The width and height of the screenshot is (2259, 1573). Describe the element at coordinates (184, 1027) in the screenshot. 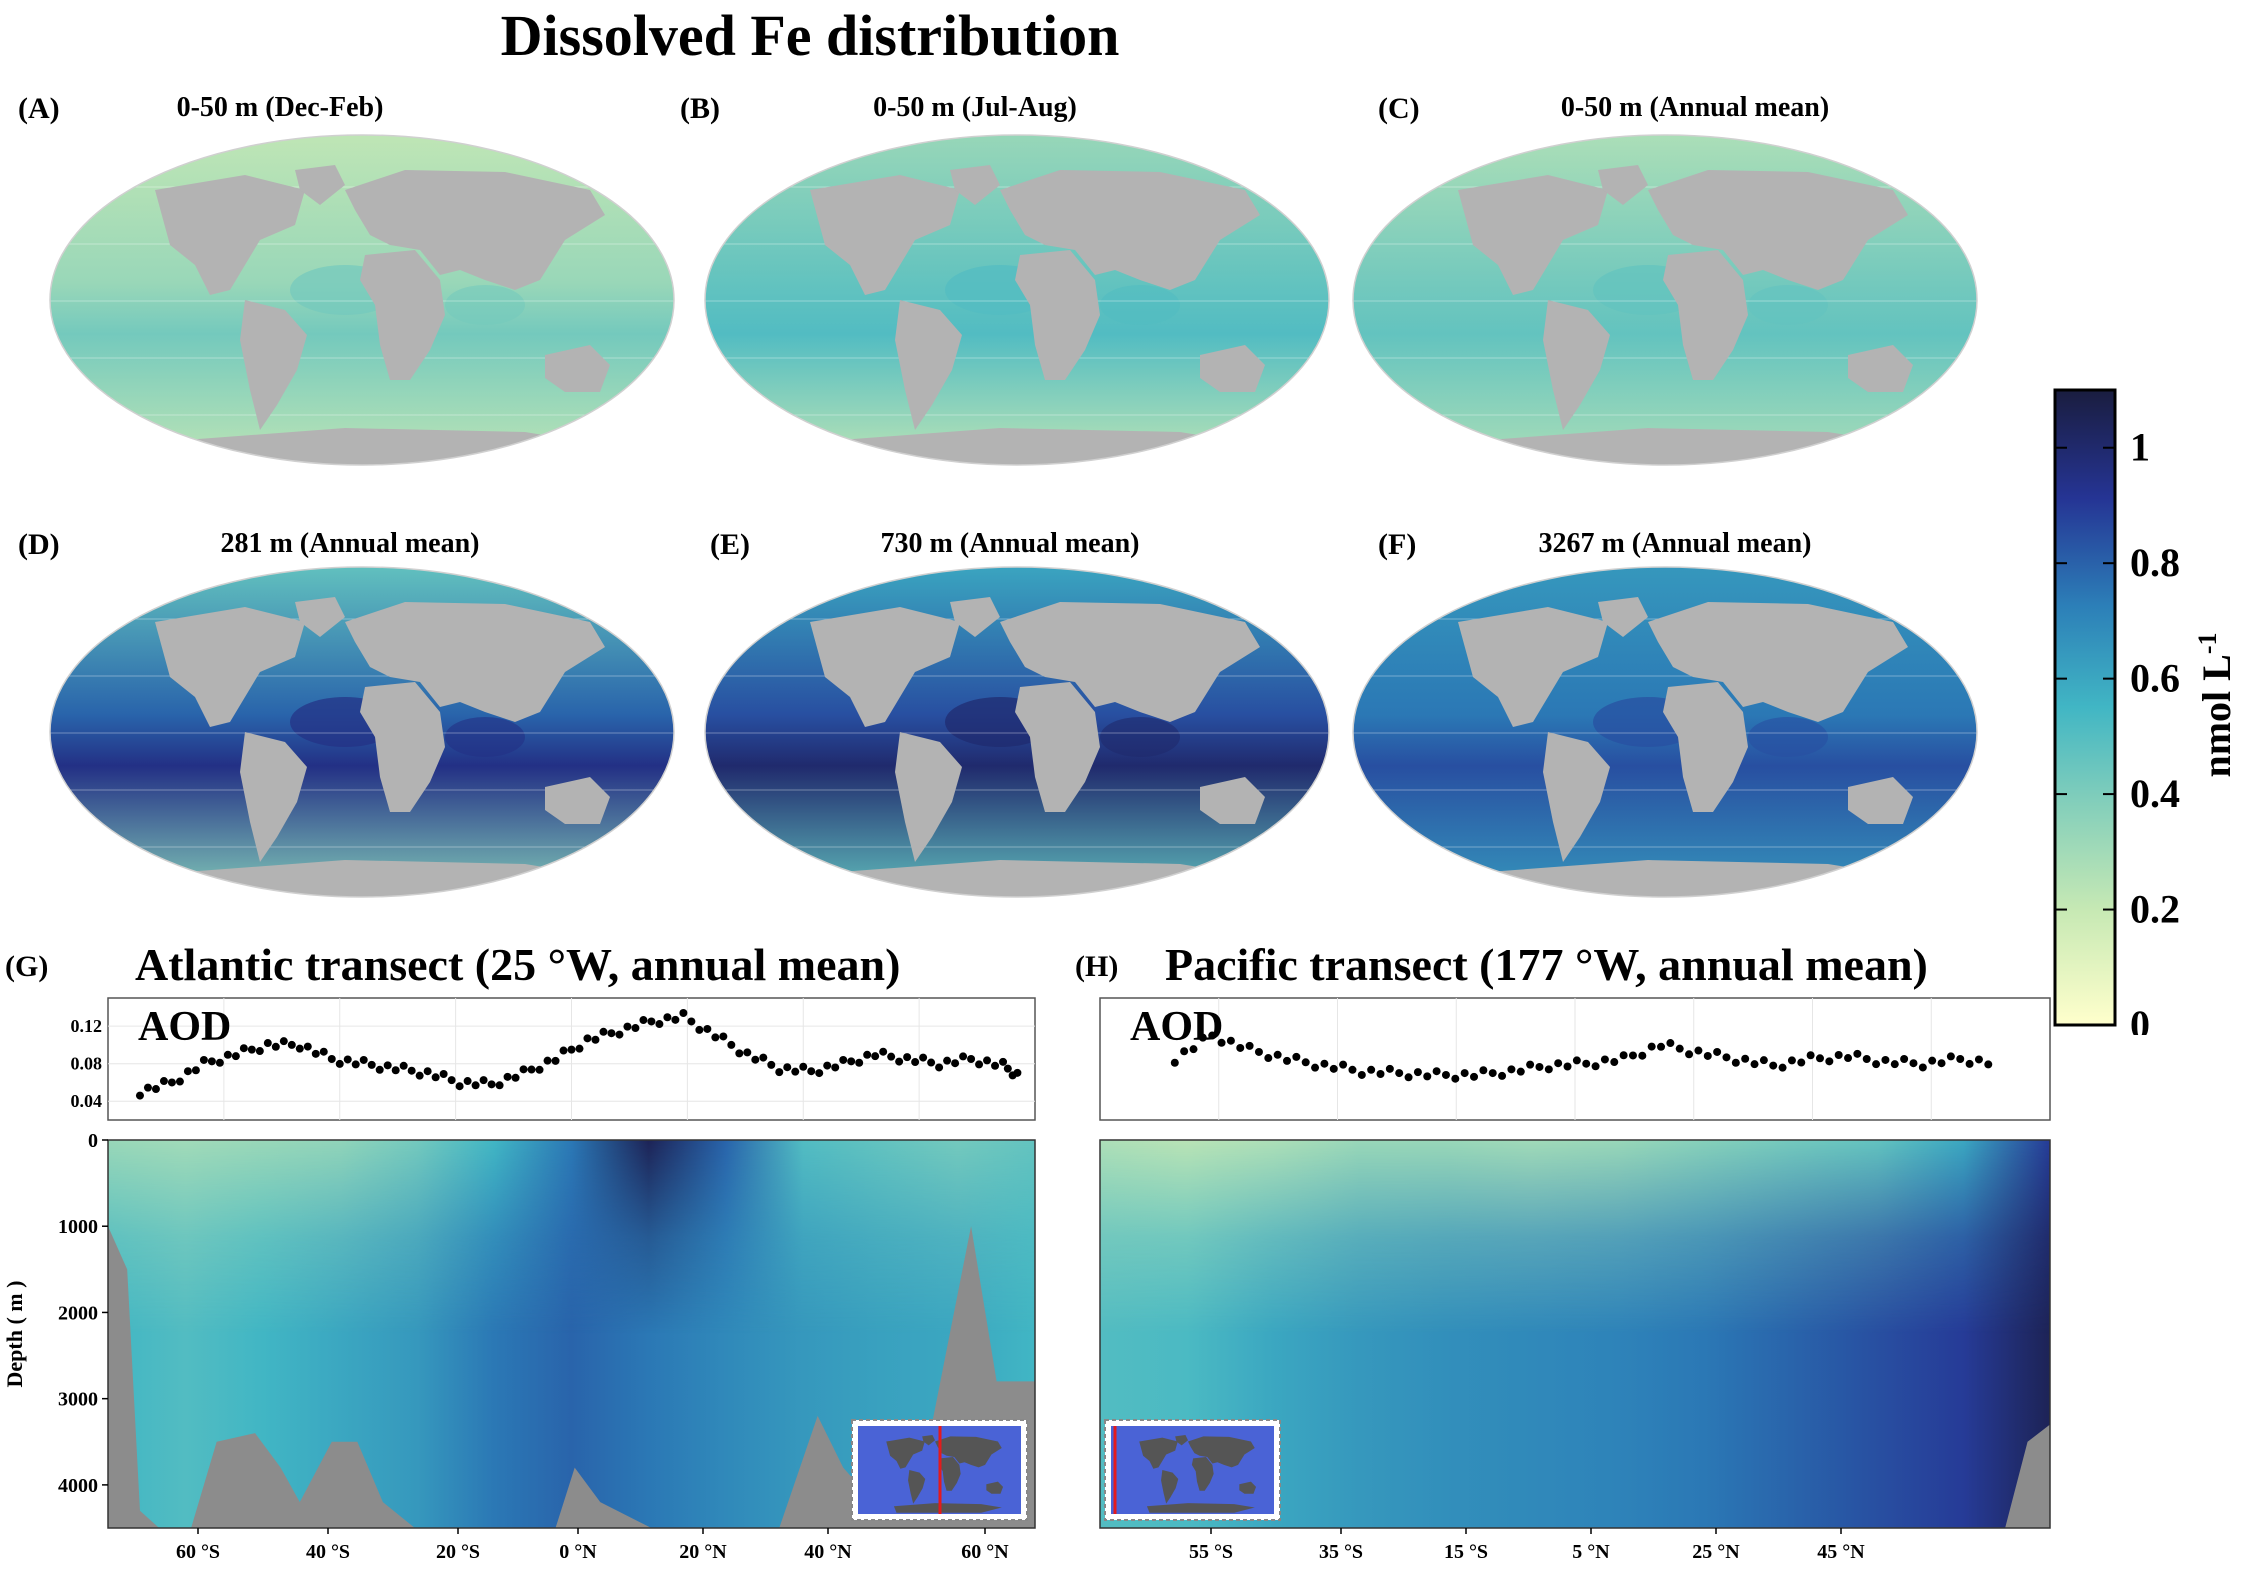

I see `aod-label: AOD` at that location.